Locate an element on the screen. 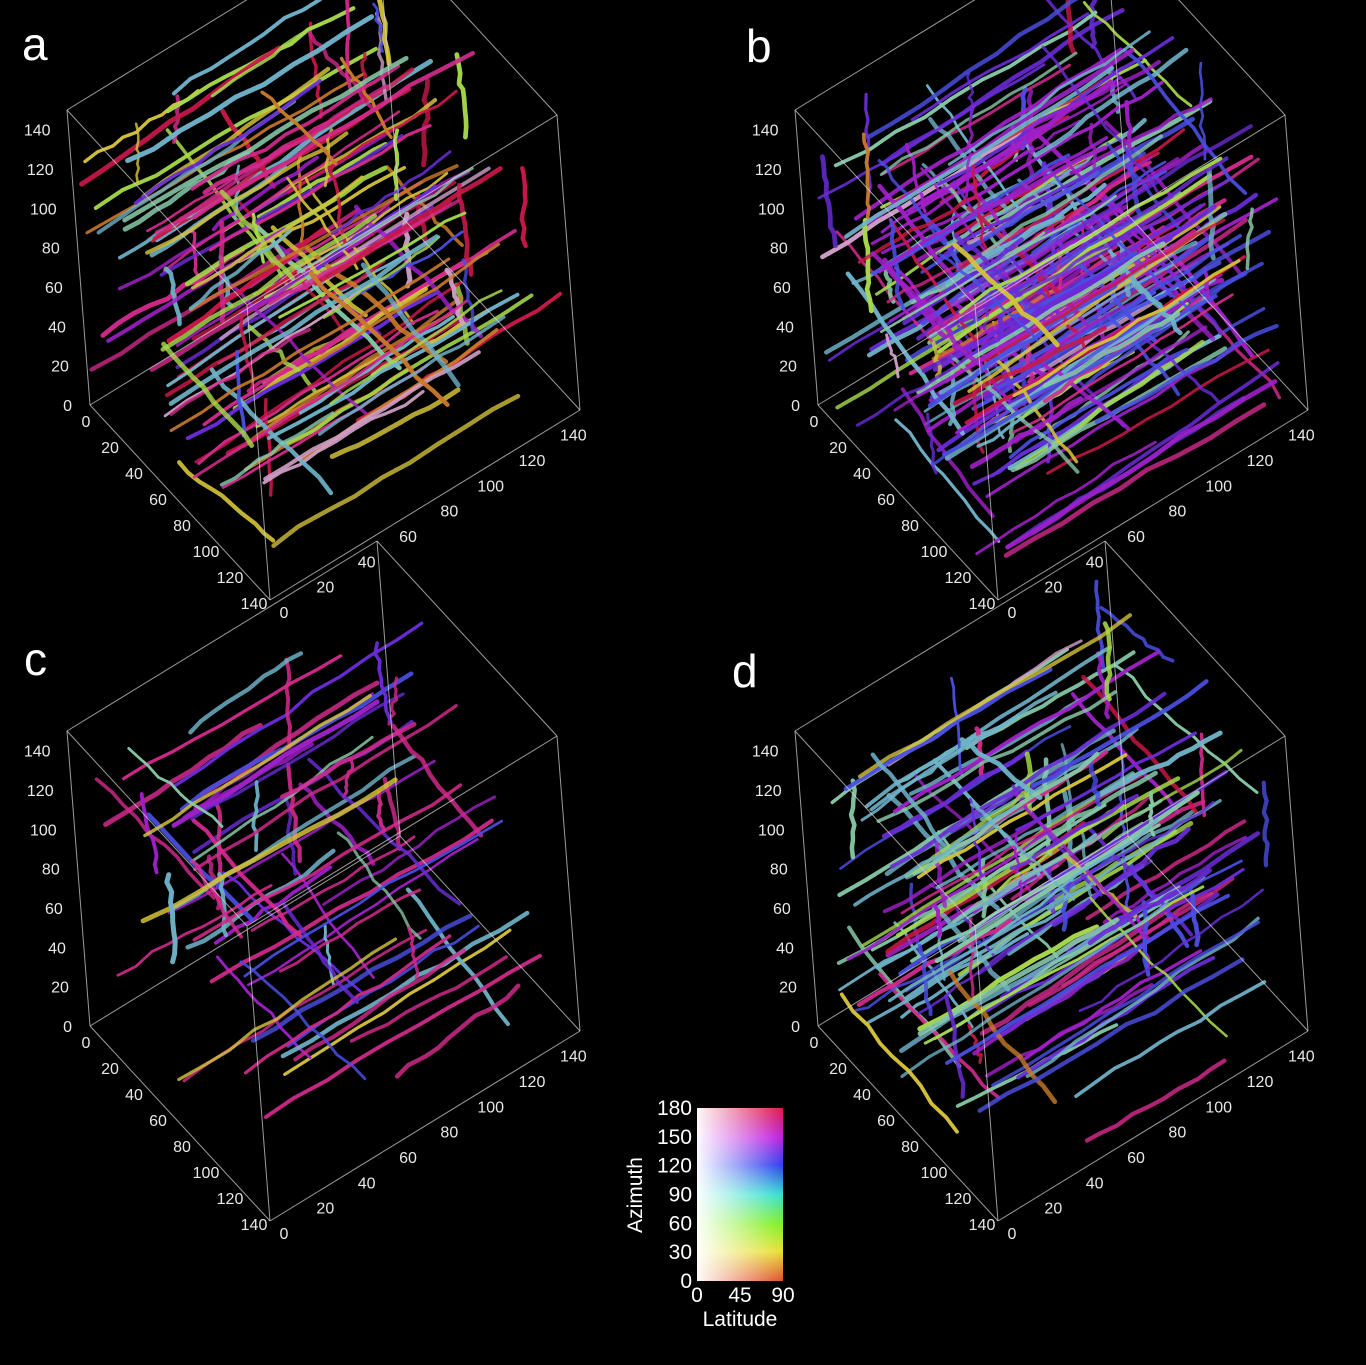  orientation-color-key: 0 30 60 90 120 150 180 0 45 90 Azimuth Latitude is located at coordinates (709, 1214).